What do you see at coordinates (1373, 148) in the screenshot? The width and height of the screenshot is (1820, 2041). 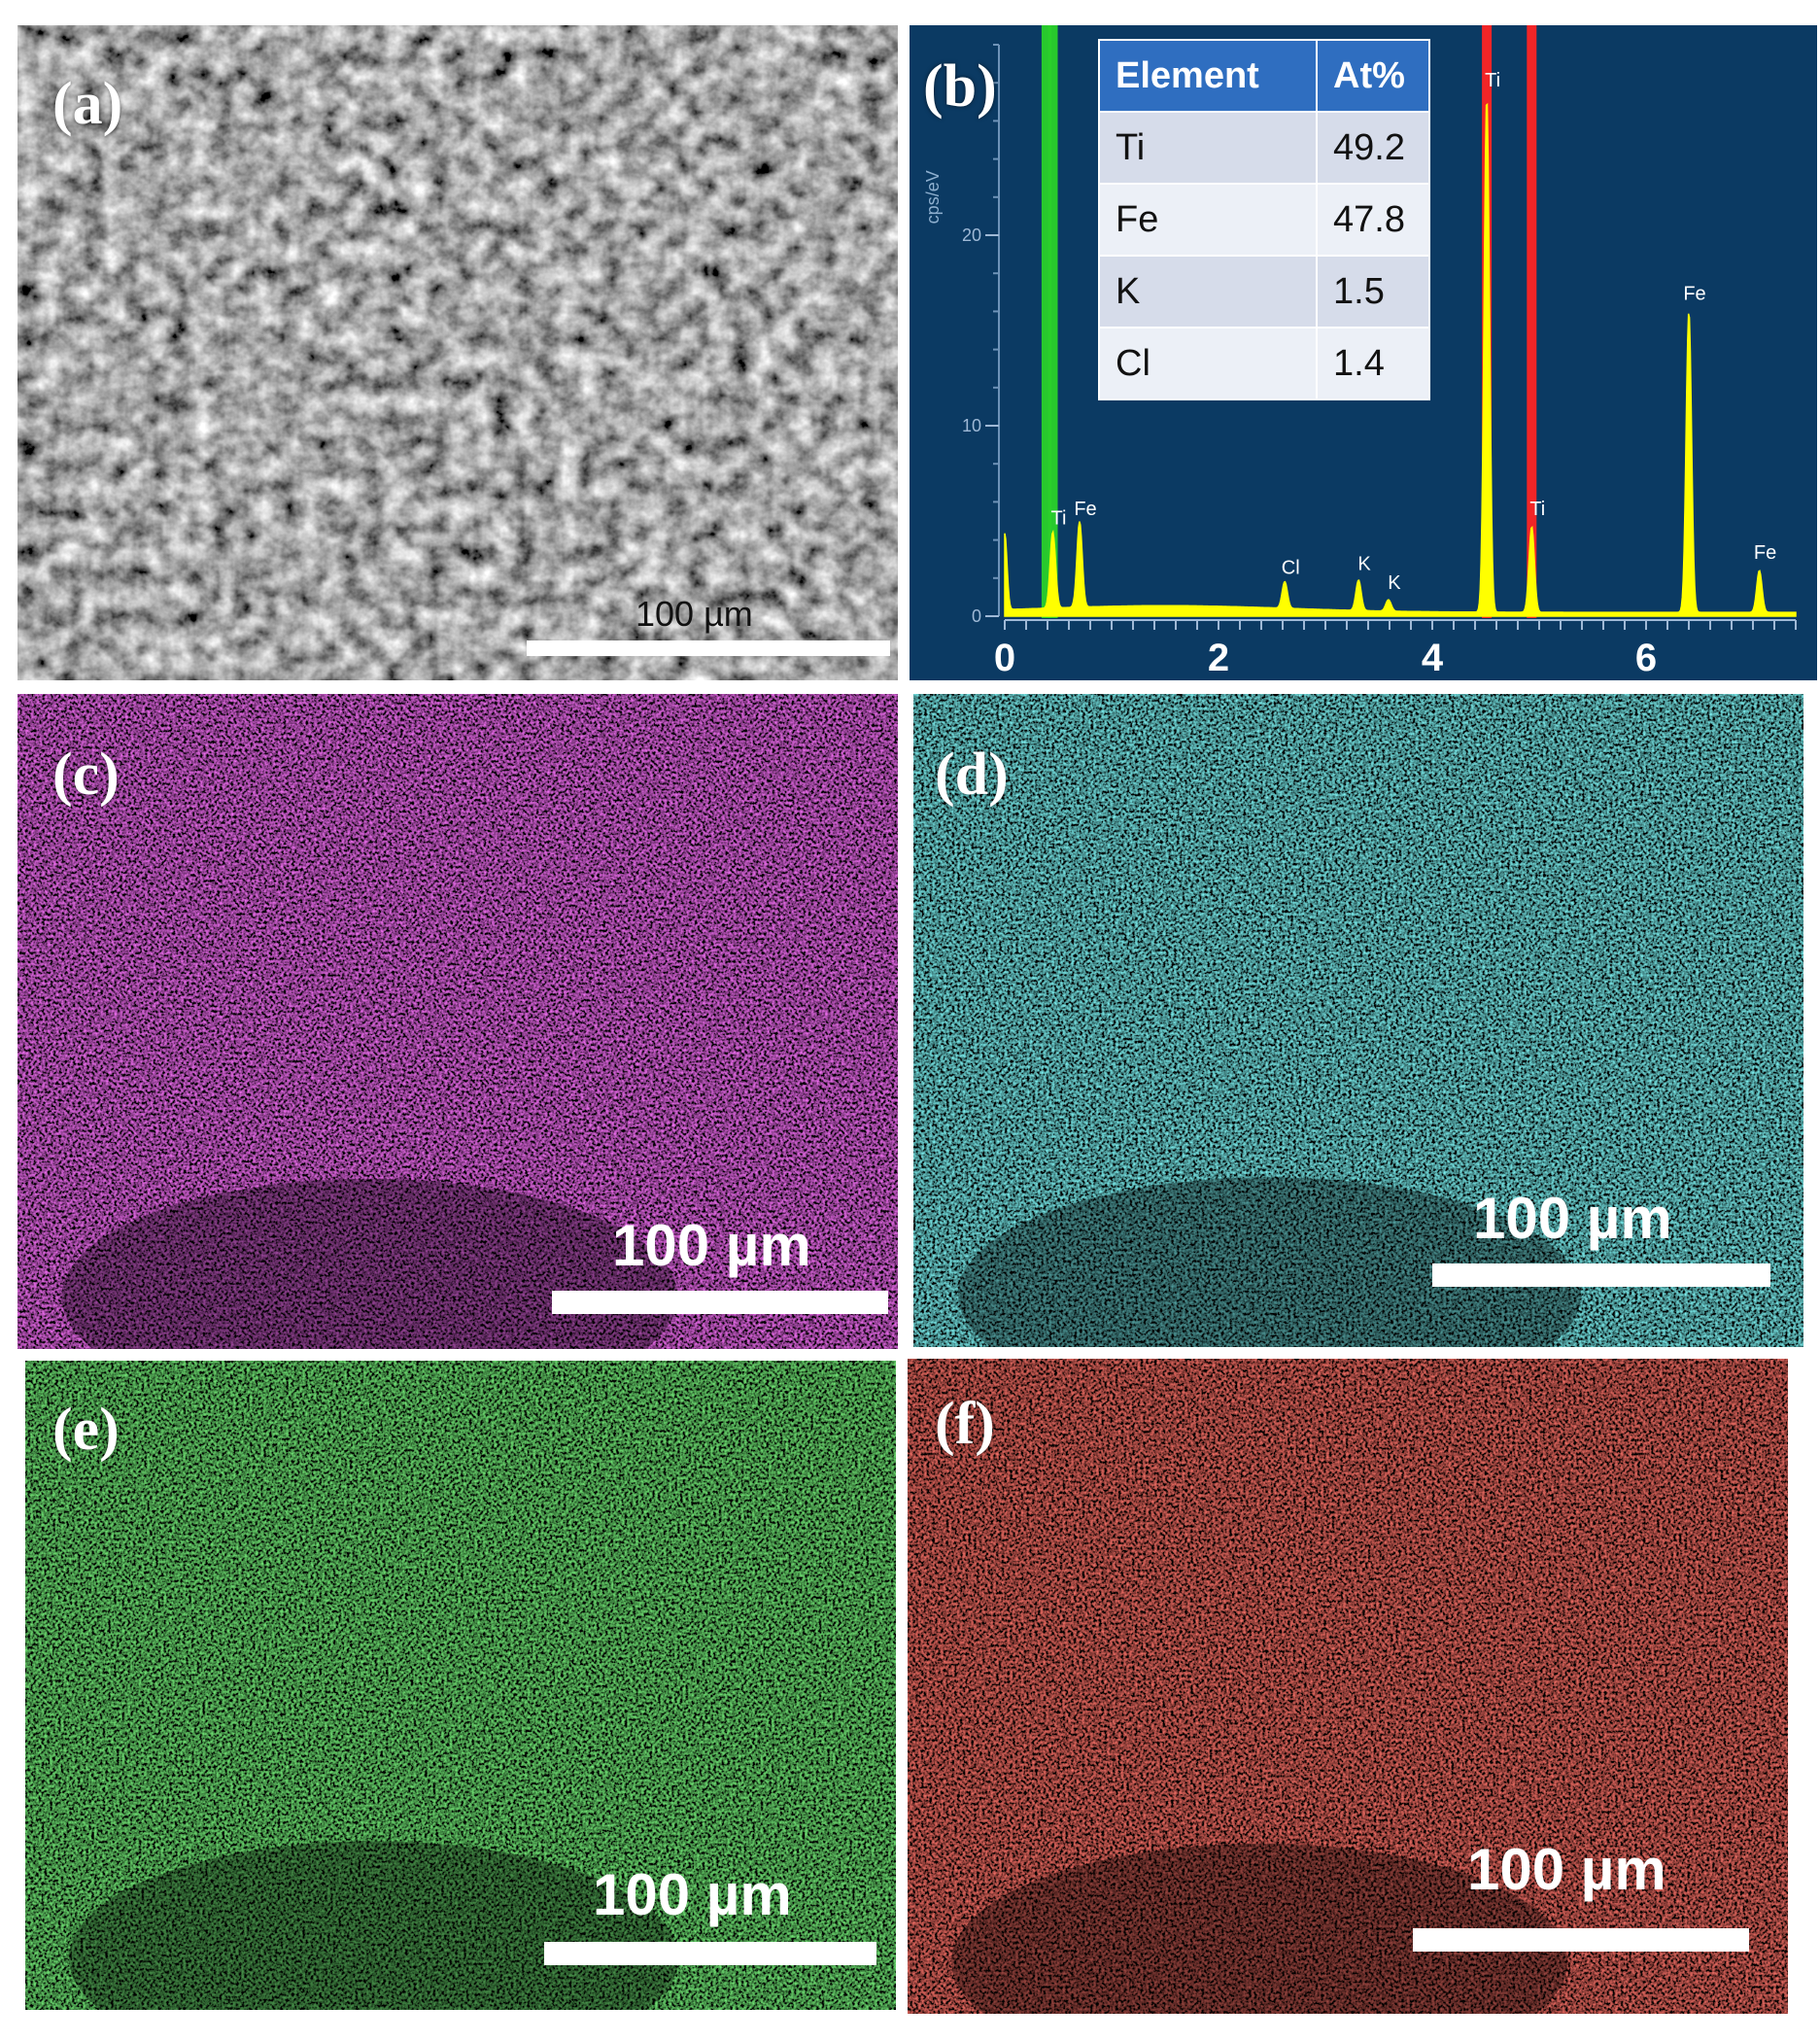 I see `cell-value: 49.2` at bounding box center [1373, 148].